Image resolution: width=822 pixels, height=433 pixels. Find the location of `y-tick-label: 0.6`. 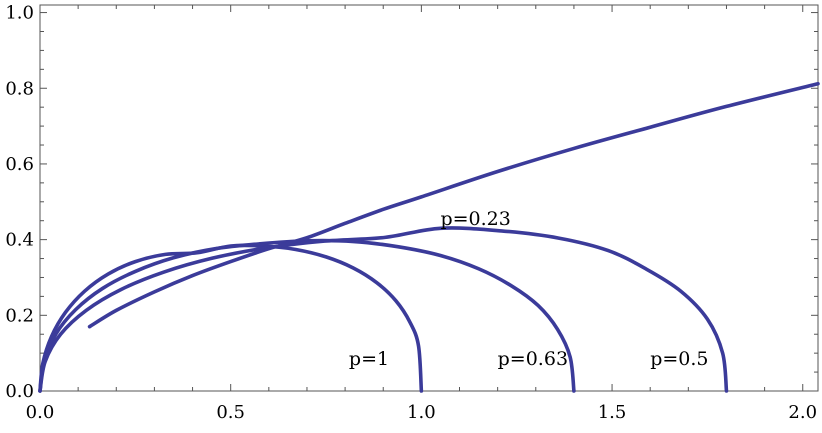

y-tick-label: 0.6 is located at coordinates (19, 164).